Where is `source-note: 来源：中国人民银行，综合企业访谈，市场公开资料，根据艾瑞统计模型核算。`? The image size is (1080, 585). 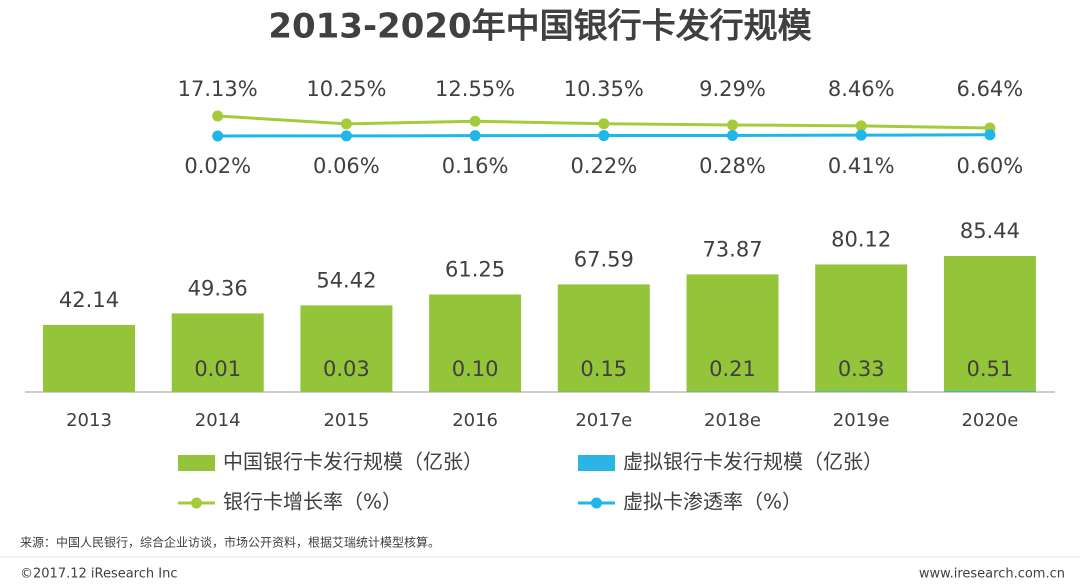 source-note: 来源：中国人民银行，综合企业访谈，市场公开资料，根据艾瑞统计模型核算。 is located at coordinates (230, 542).